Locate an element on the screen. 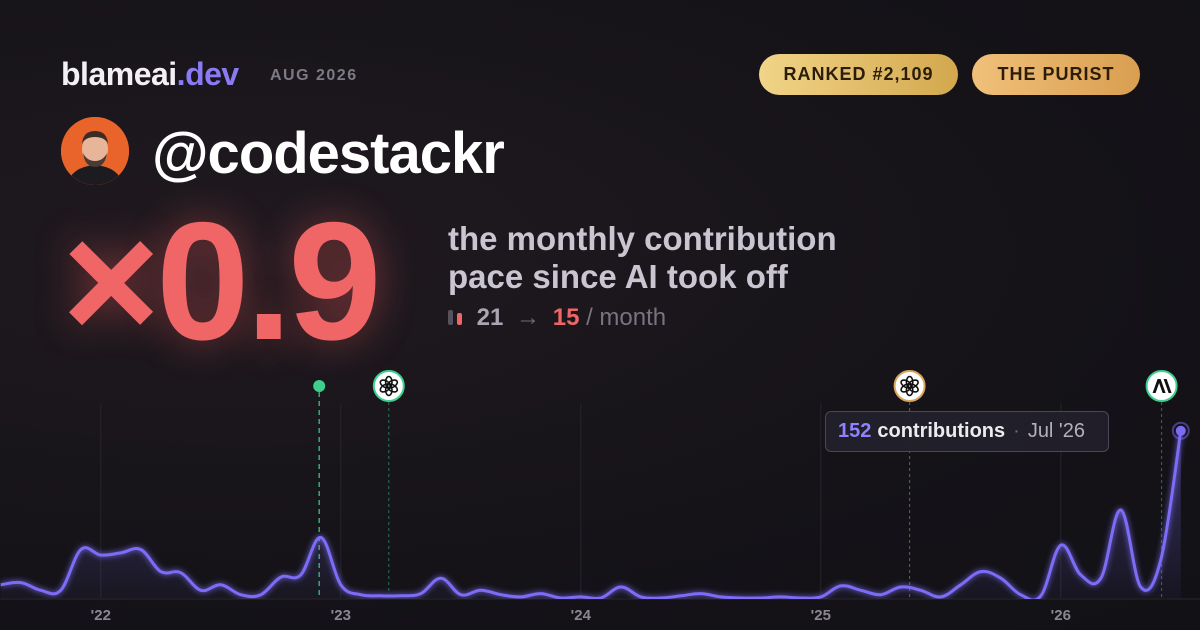 Image resolution: width=1200 pixels, height=630 pixels. tooltip-label: contributions is located at coordinates (941, 431).